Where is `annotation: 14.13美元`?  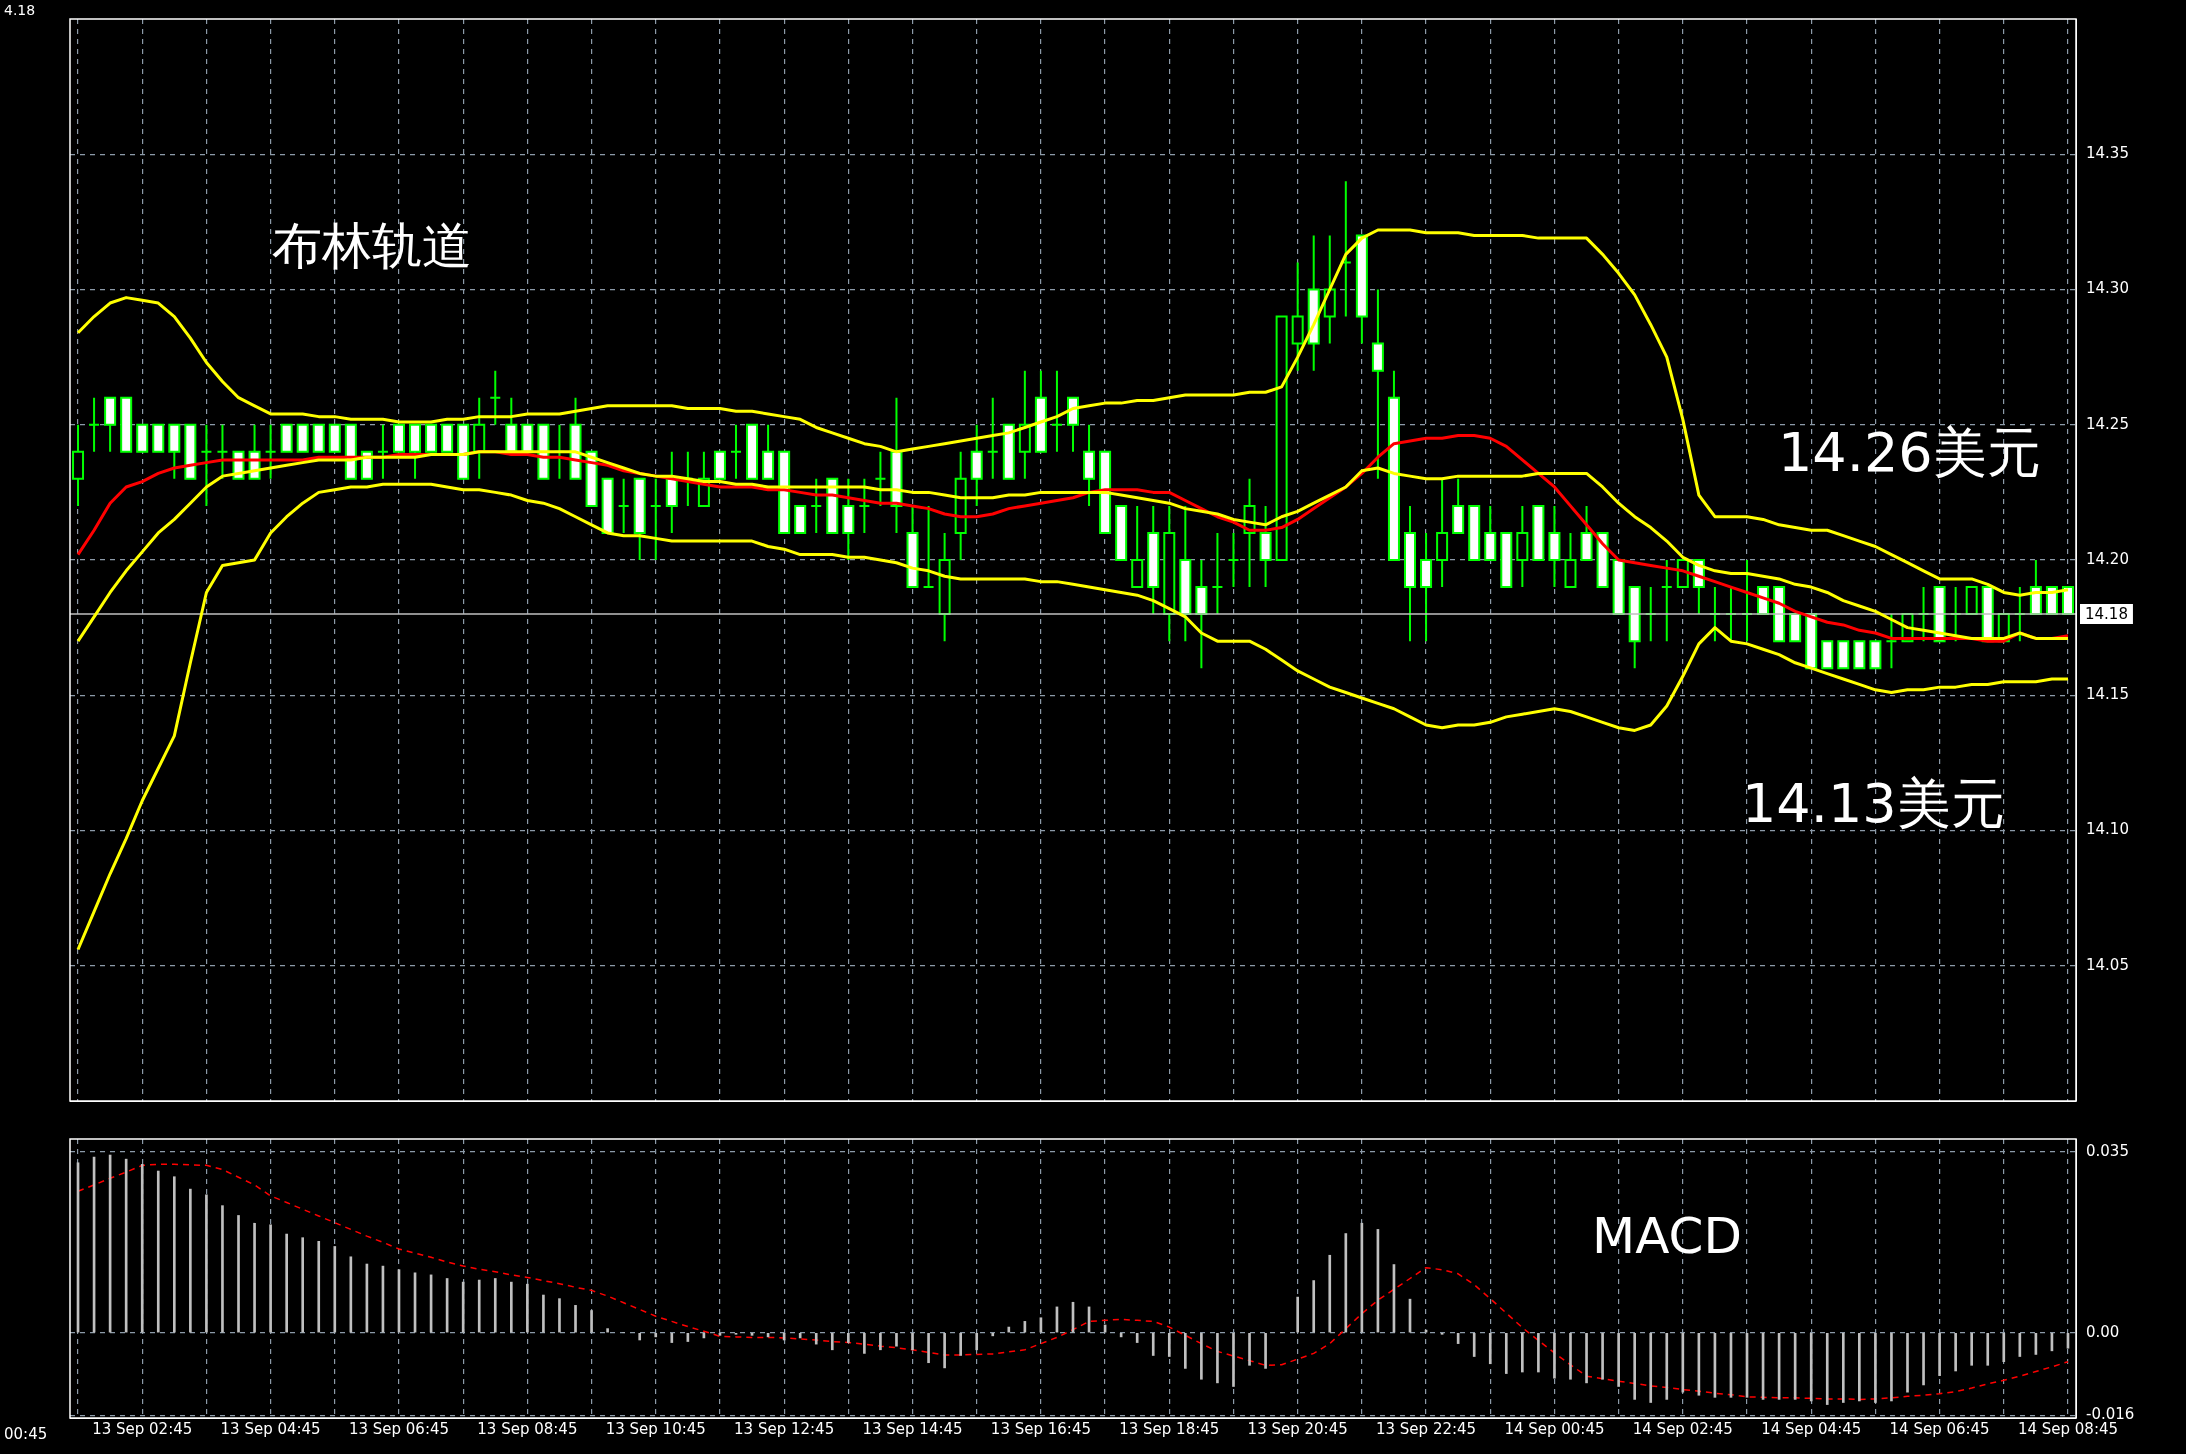 annotation: 14.13美元 is located at coordinates (1873, 804).